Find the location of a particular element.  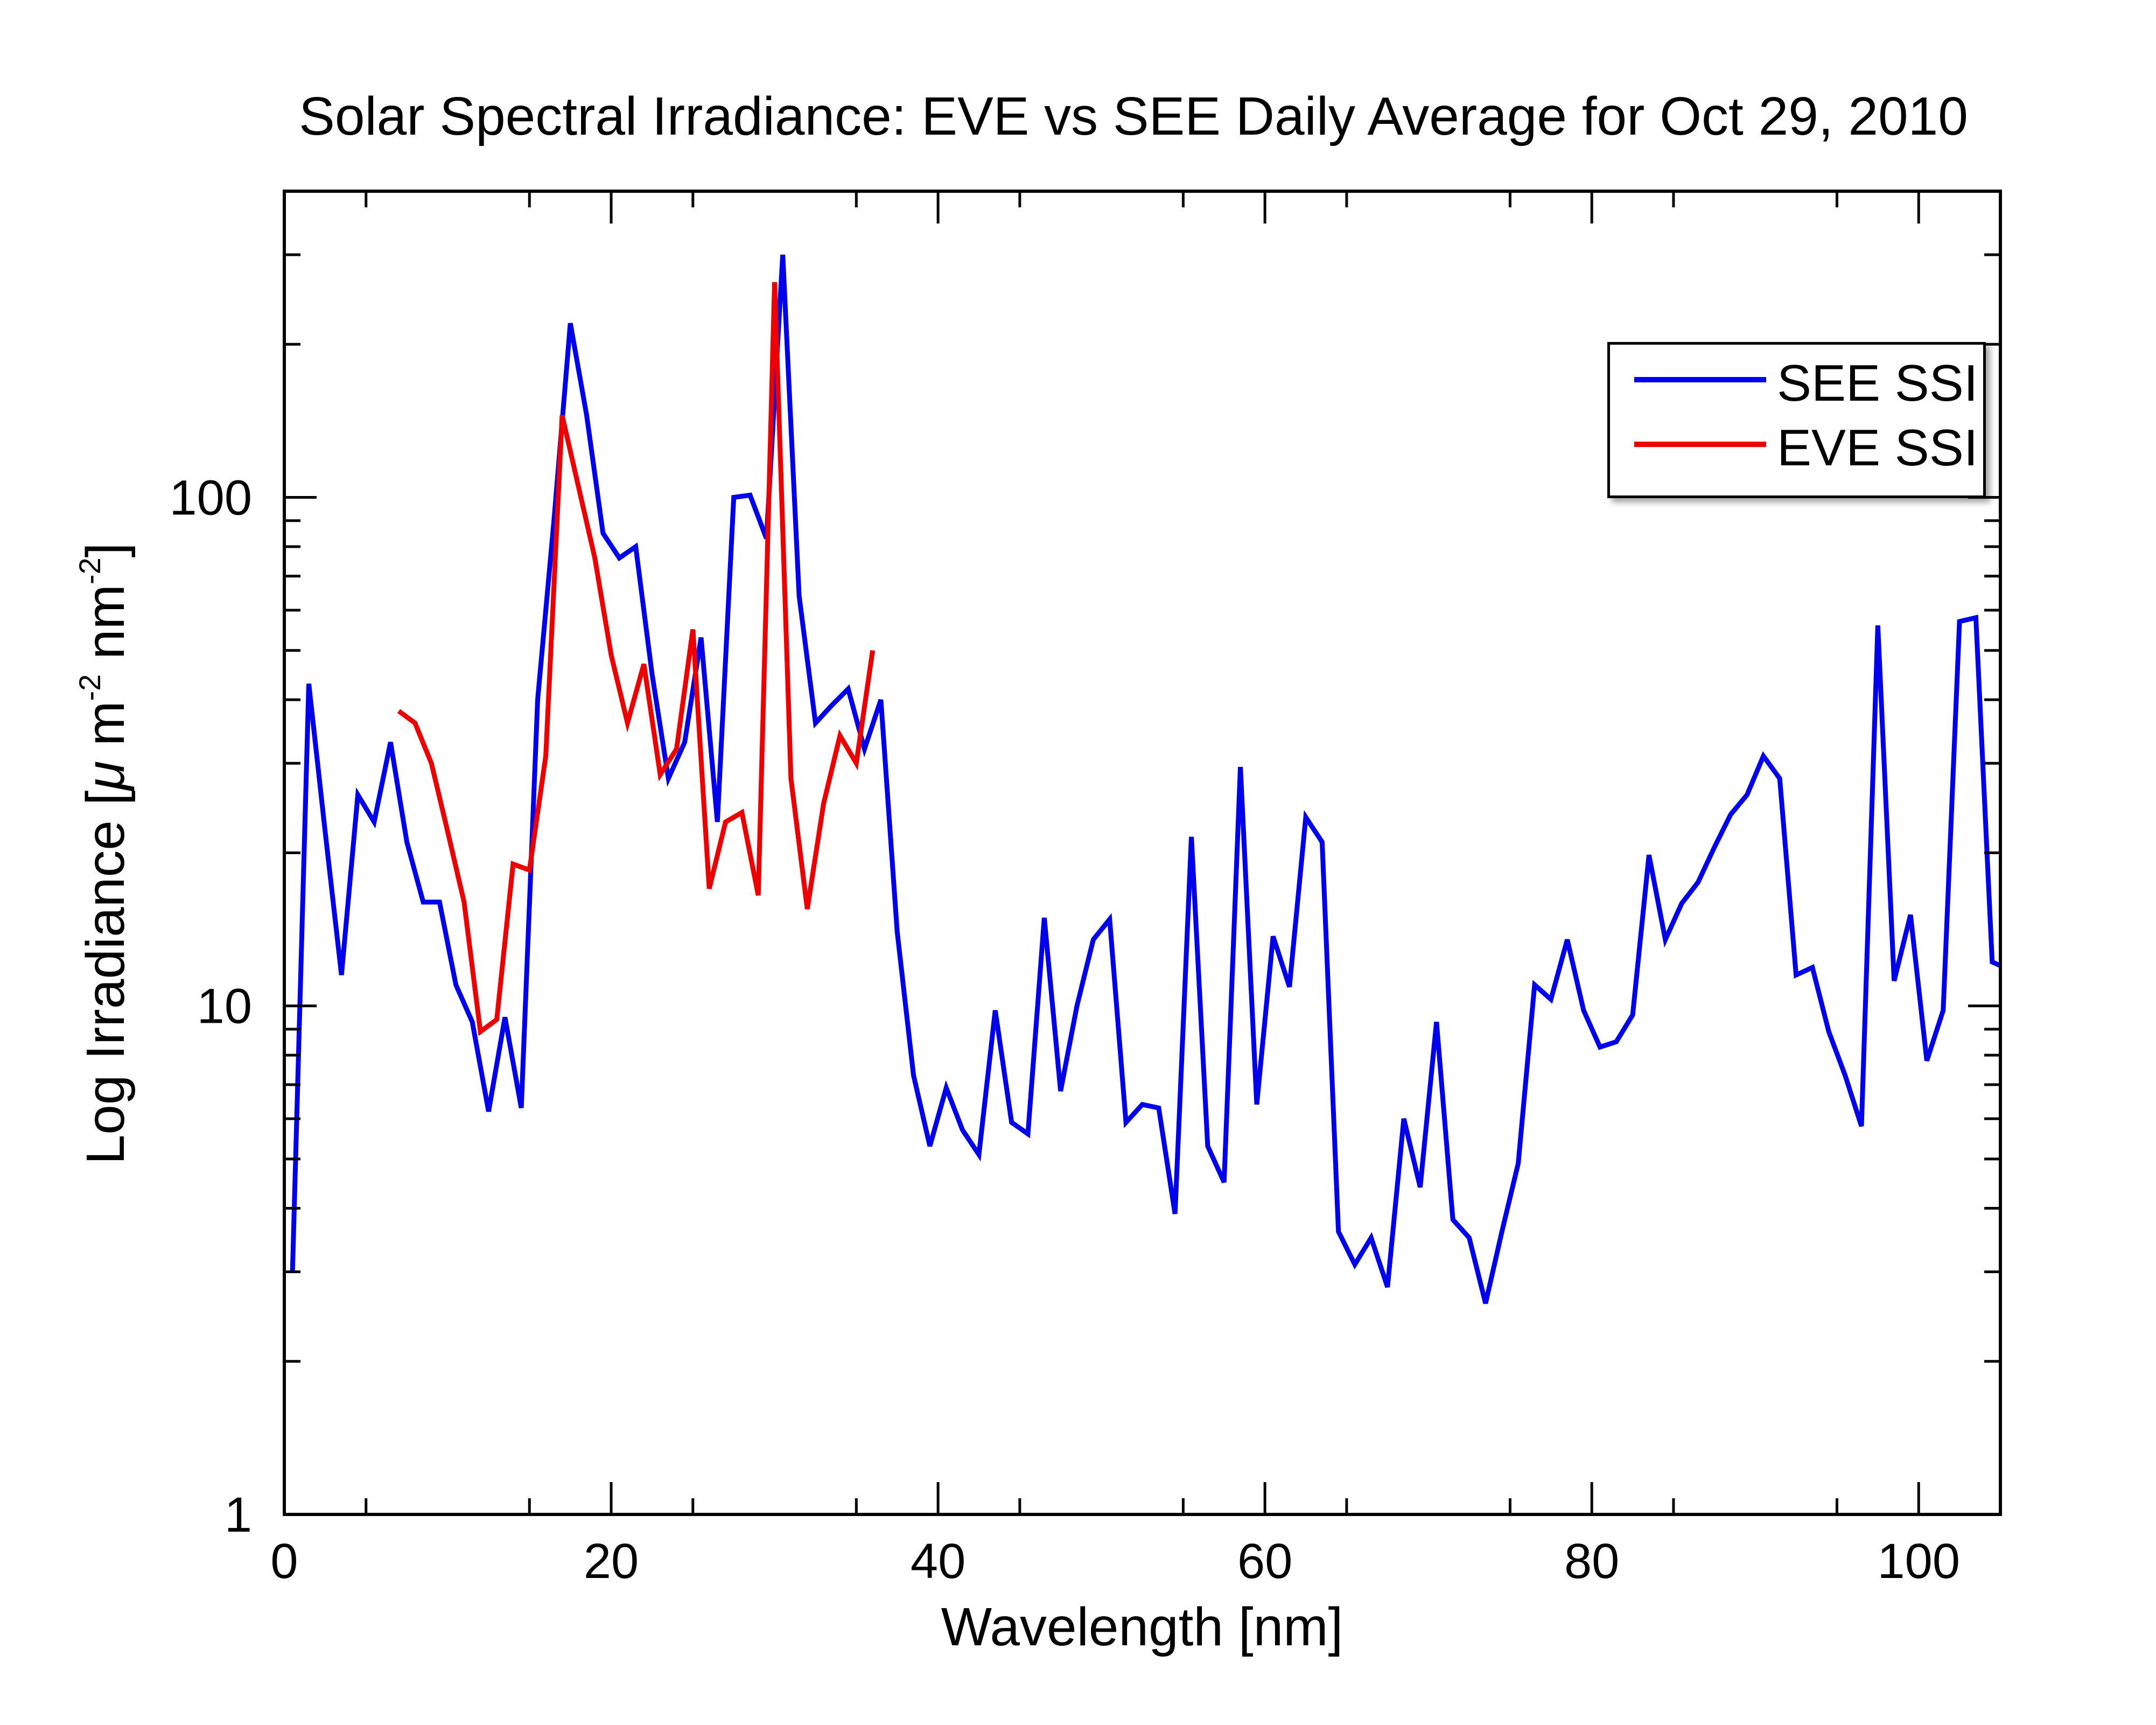

y-tick-label: 100 is located at coordinates (211, 498).